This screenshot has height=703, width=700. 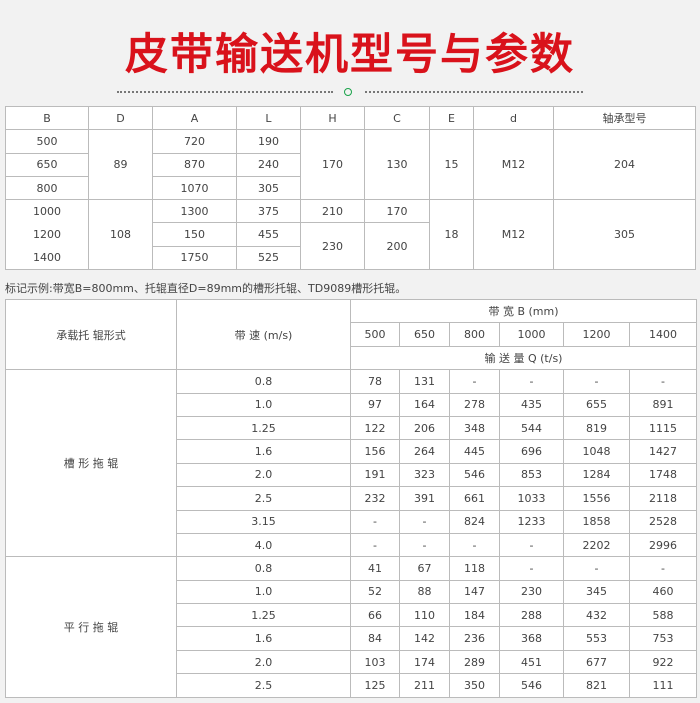 What do you see at coordinates (350, 188) in the screenshot?
I see `table-row: 800 1070 305` at bounding box center [350, 188].